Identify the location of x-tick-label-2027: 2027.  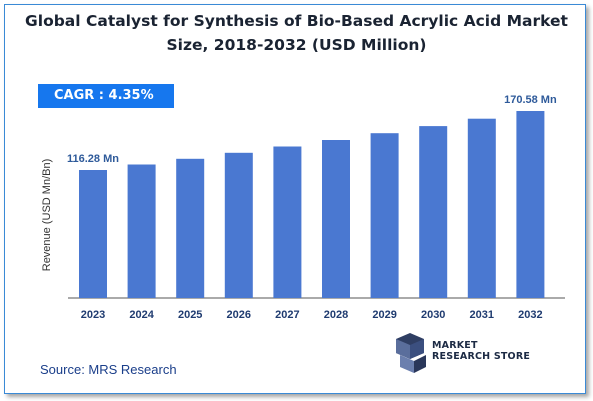
(287, 315).